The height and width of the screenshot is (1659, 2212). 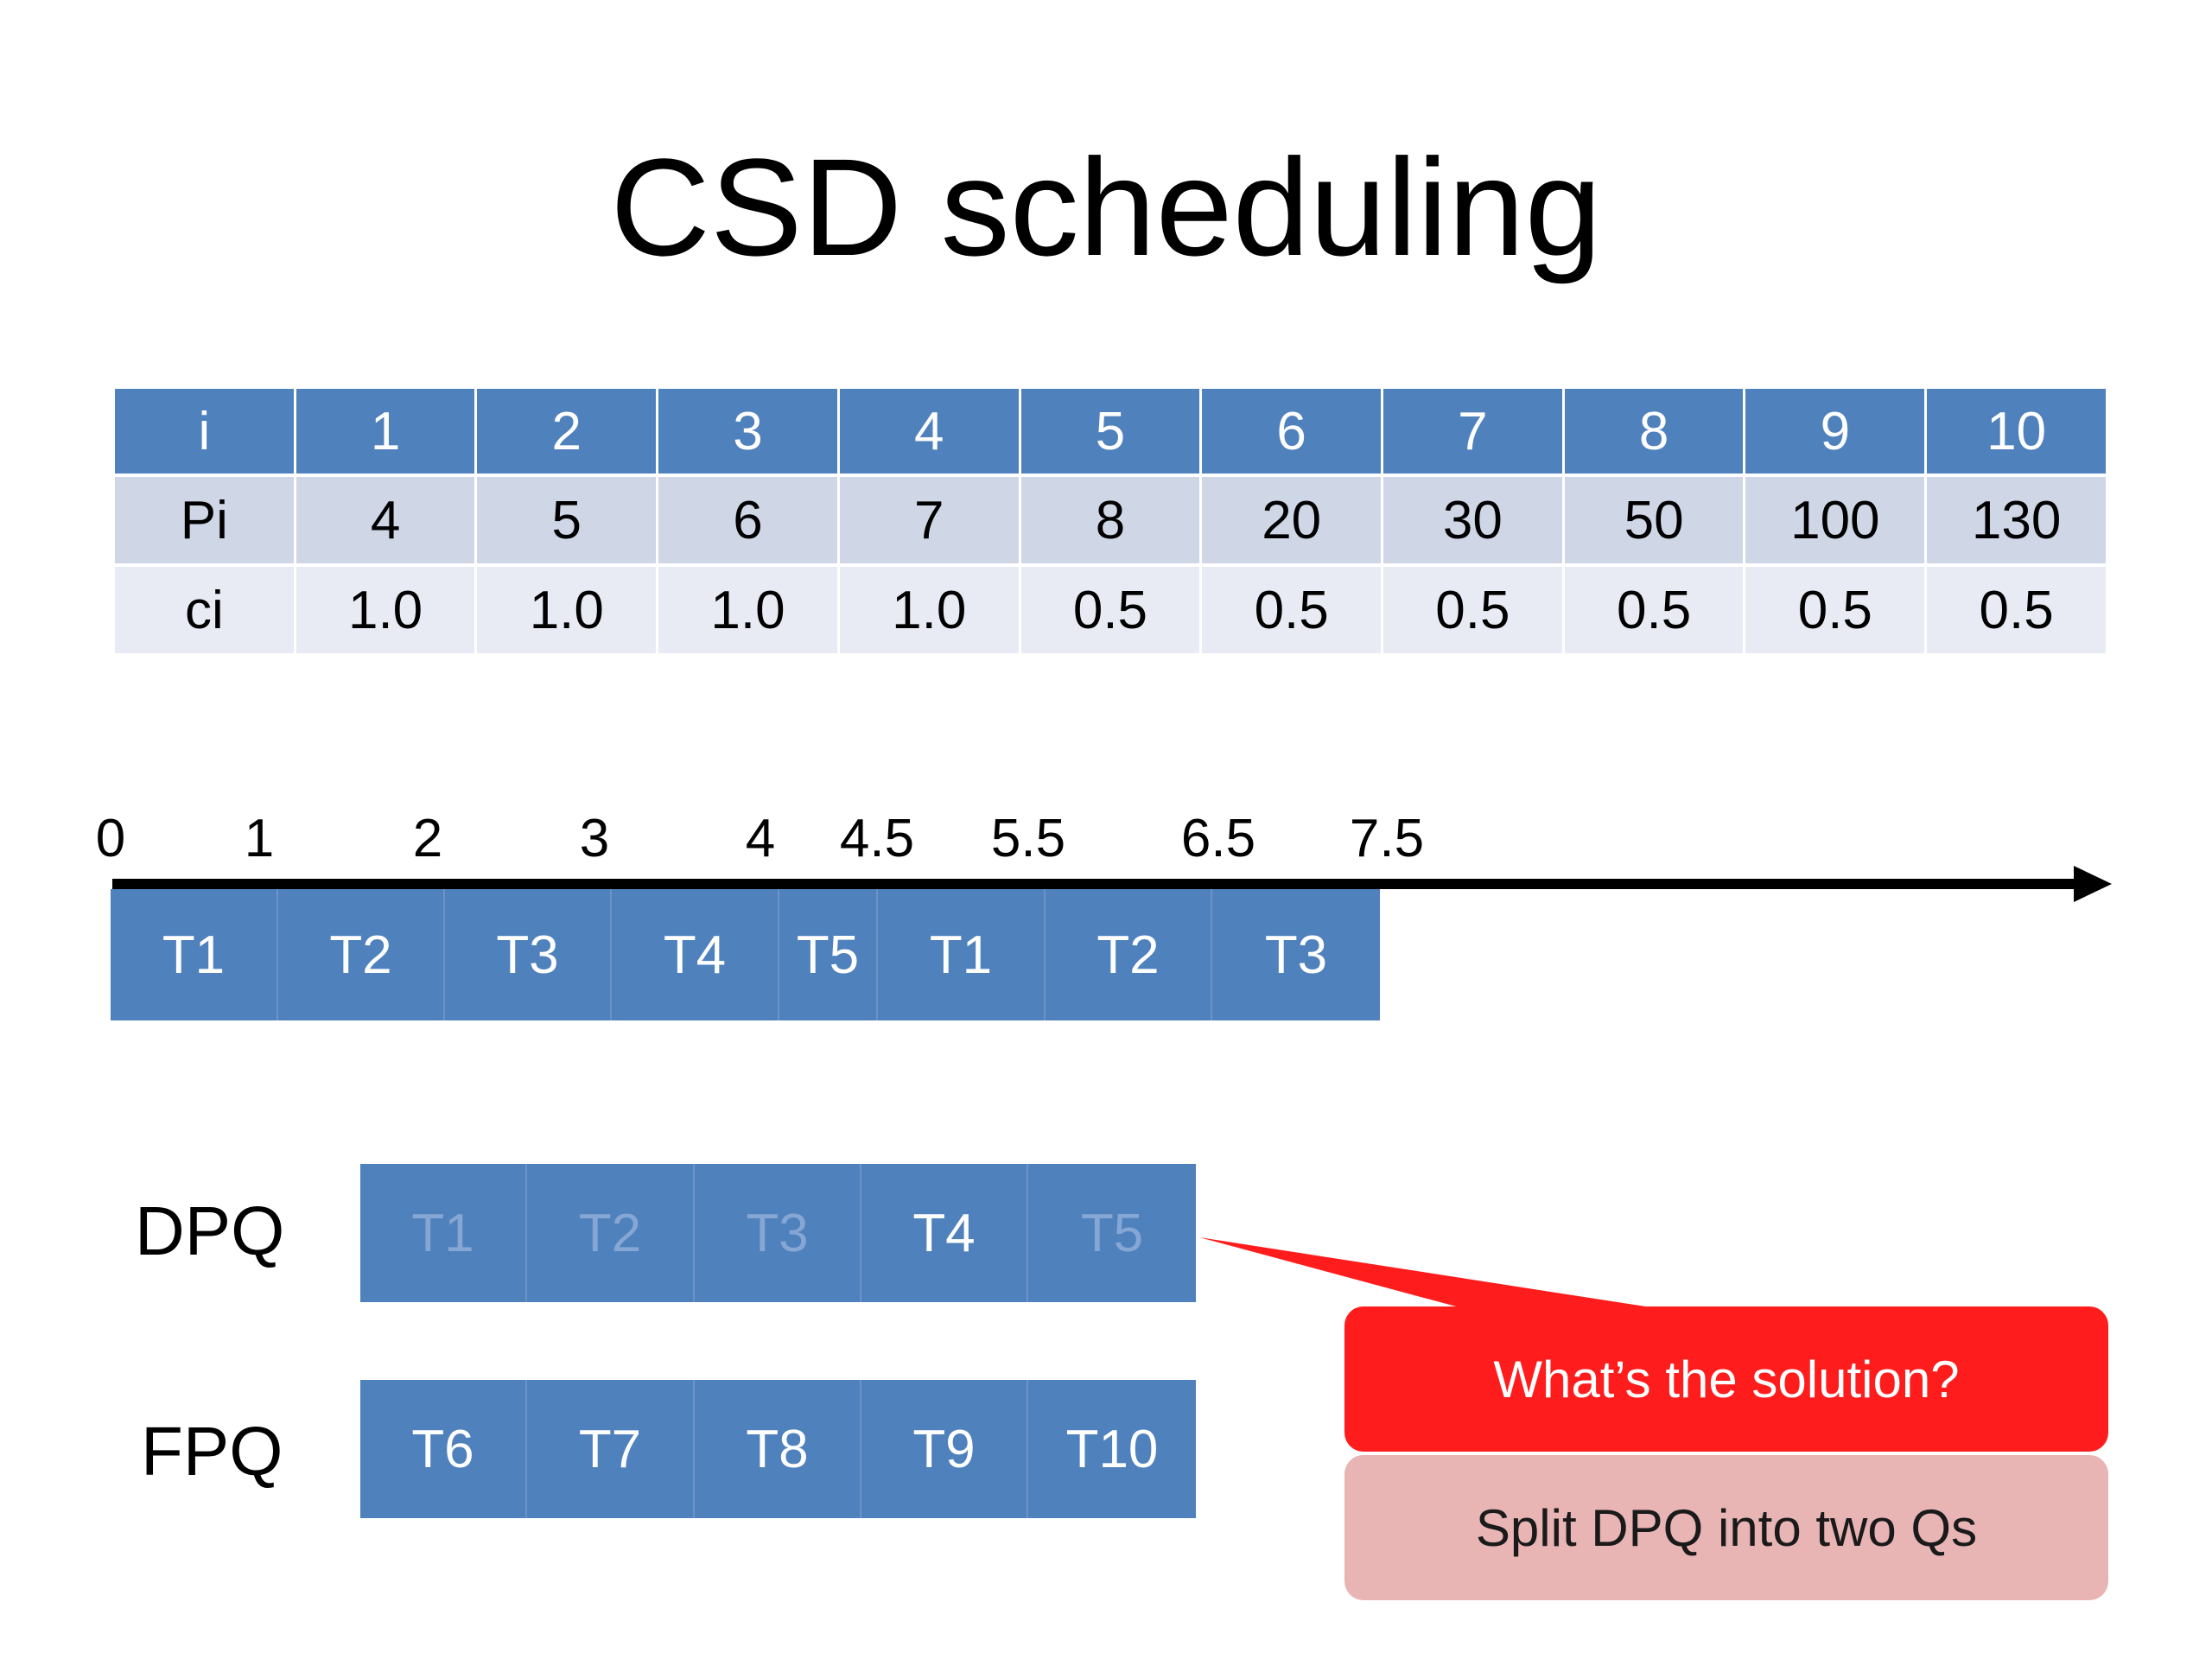 I want to click on dpq-label: DPQ, so click(x=210, y=1230).